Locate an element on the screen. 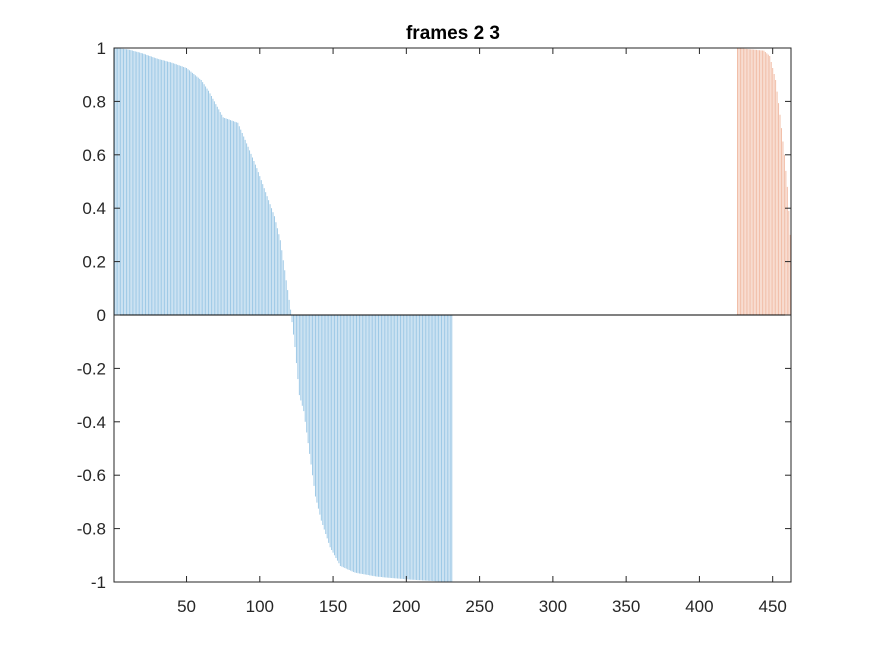 This screenshot has height=656, width=875. y-tick-label: 0.4 is located at coordinates (94, 208).